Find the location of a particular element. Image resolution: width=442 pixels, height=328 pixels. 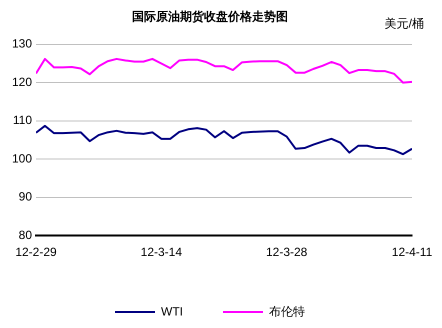

x-tick-label: 12-2-29 is located at coordinates (36, 252).